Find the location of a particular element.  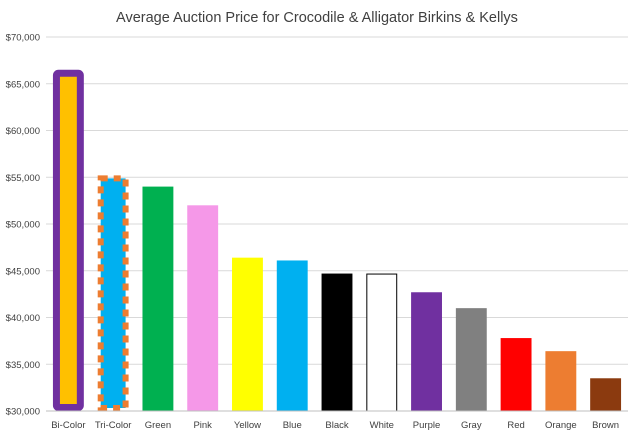

x-tick-label: Bi-Color is located at coordinates (68, 425).